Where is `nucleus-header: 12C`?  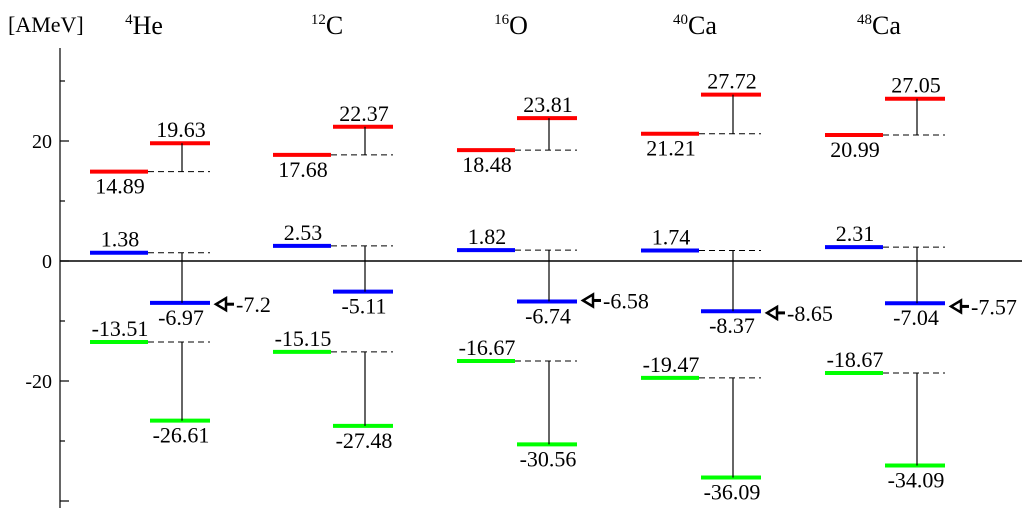 nucleus-header: 12C is located at coordinates (327, 25).